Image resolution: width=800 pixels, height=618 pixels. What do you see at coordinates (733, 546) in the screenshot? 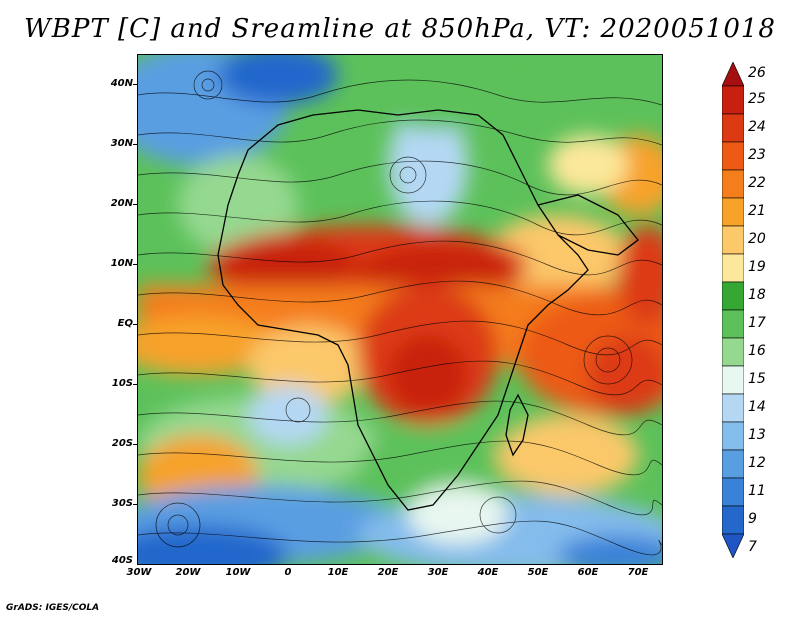
I see `colorbar-bottom-arrow` at bounding box center [733, 546].